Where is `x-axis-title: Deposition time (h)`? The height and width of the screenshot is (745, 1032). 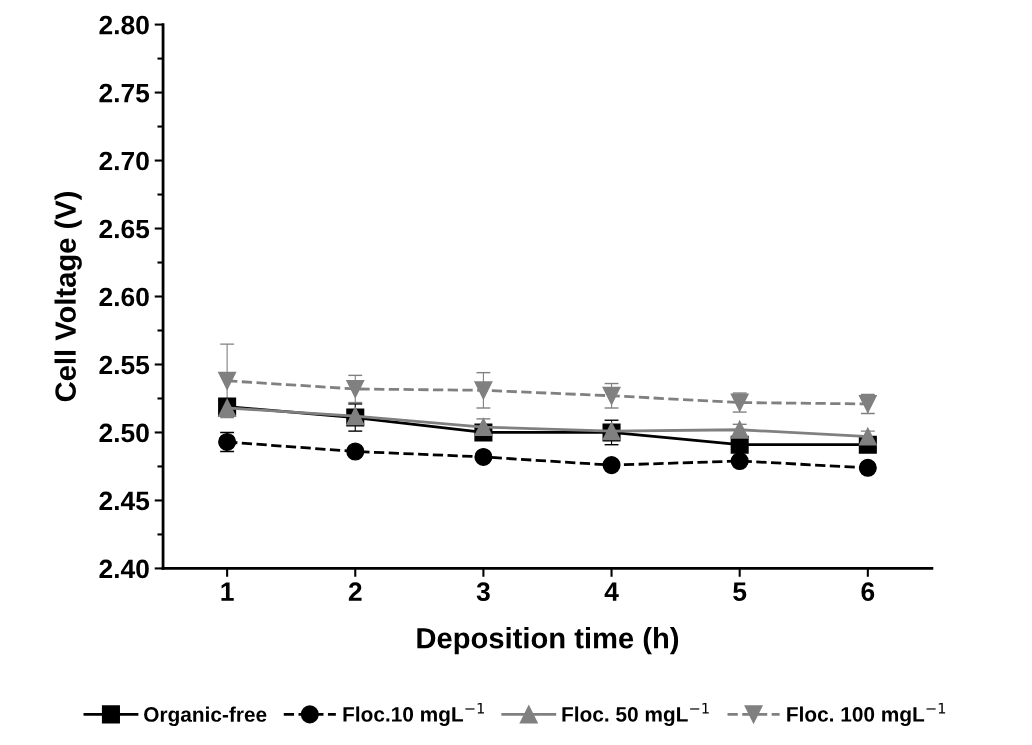 x-axis-title: Deposition time (h) is located at coordinates (548, 641).